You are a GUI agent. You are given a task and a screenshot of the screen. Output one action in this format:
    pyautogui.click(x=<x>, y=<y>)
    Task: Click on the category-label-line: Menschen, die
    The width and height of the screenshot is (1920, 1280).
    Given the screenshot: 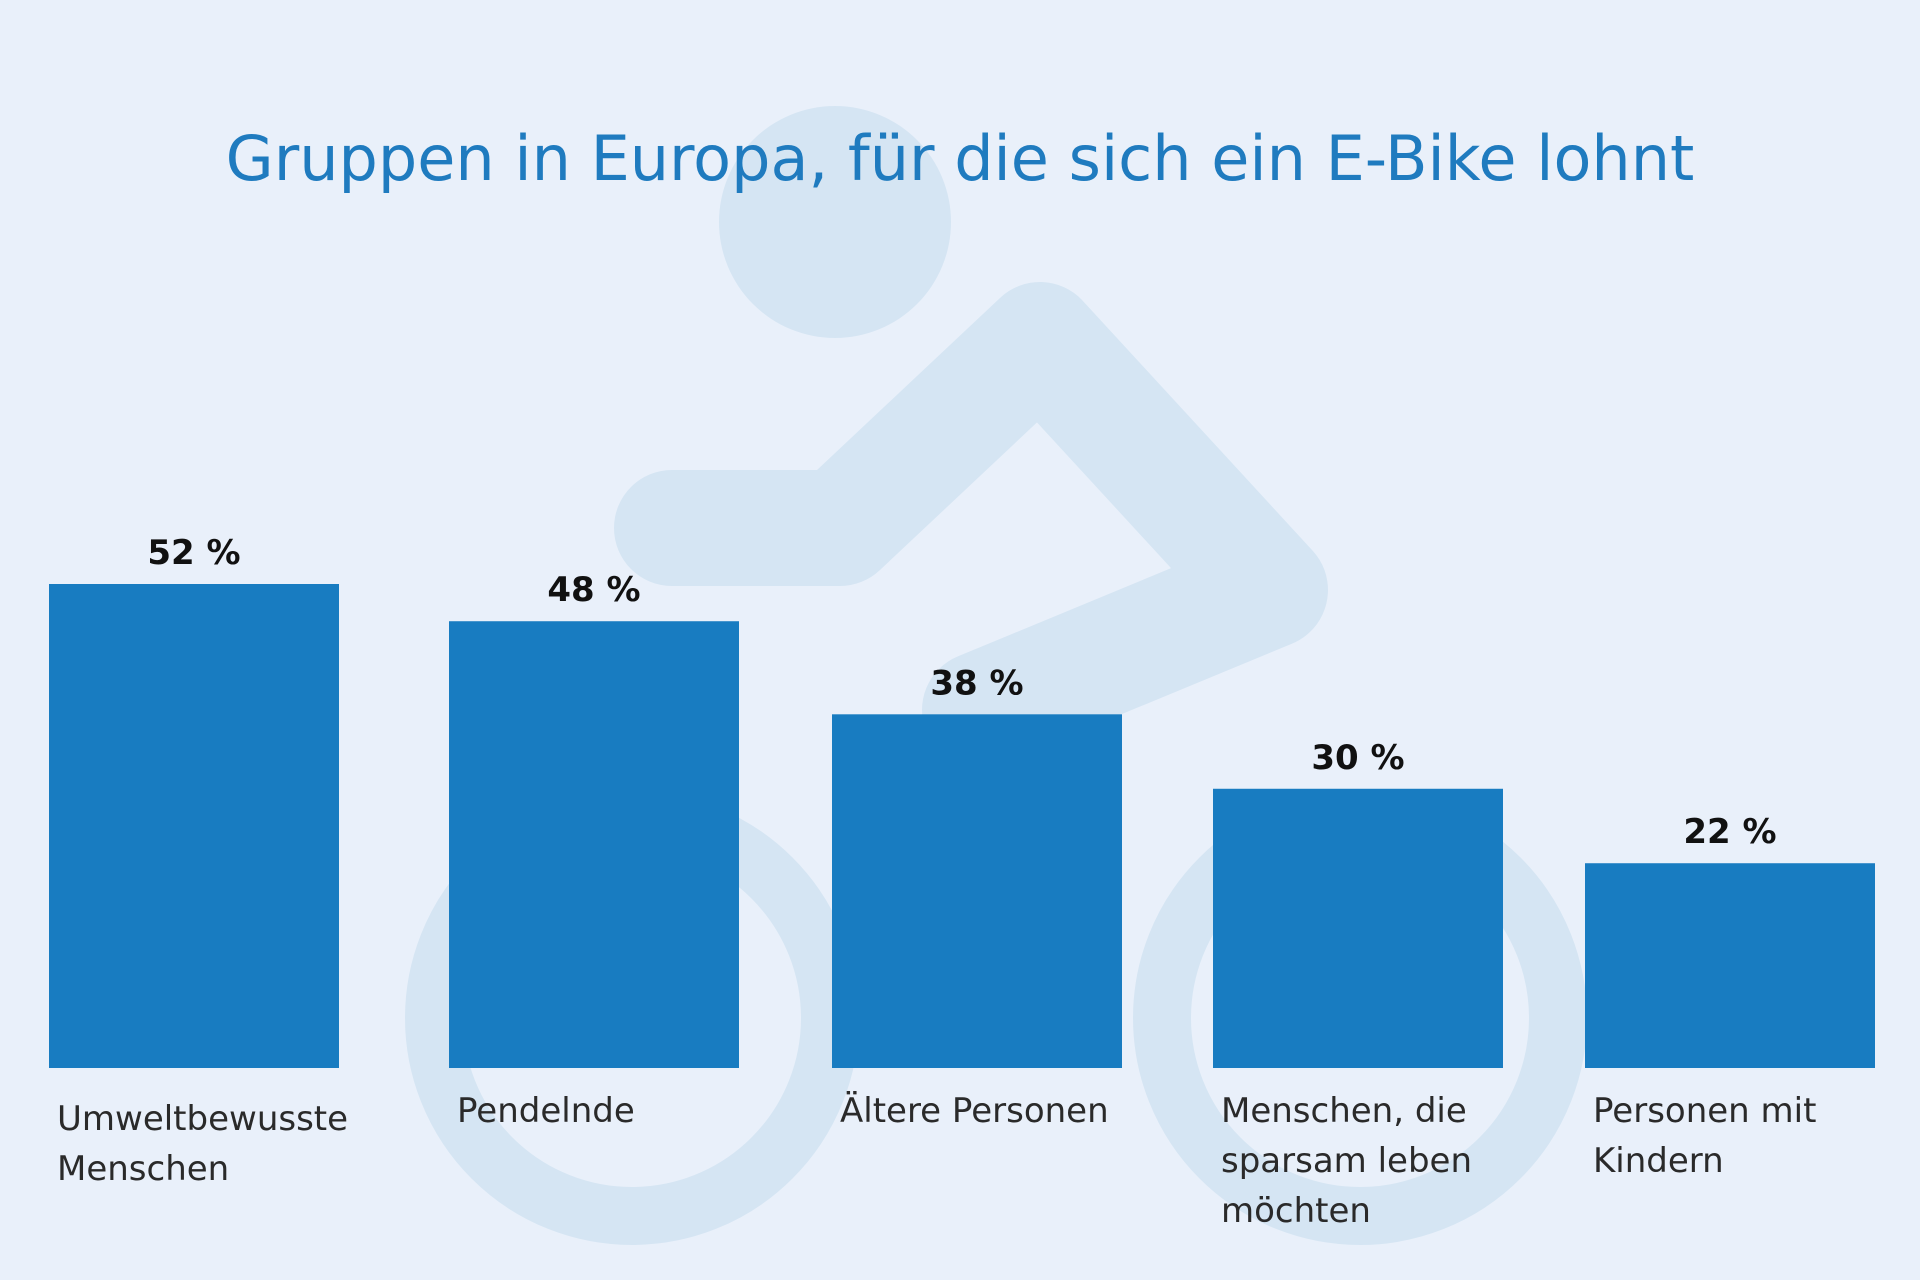 What is the action you would take?
    pyautogui.click(x=1344, y=1111)
    